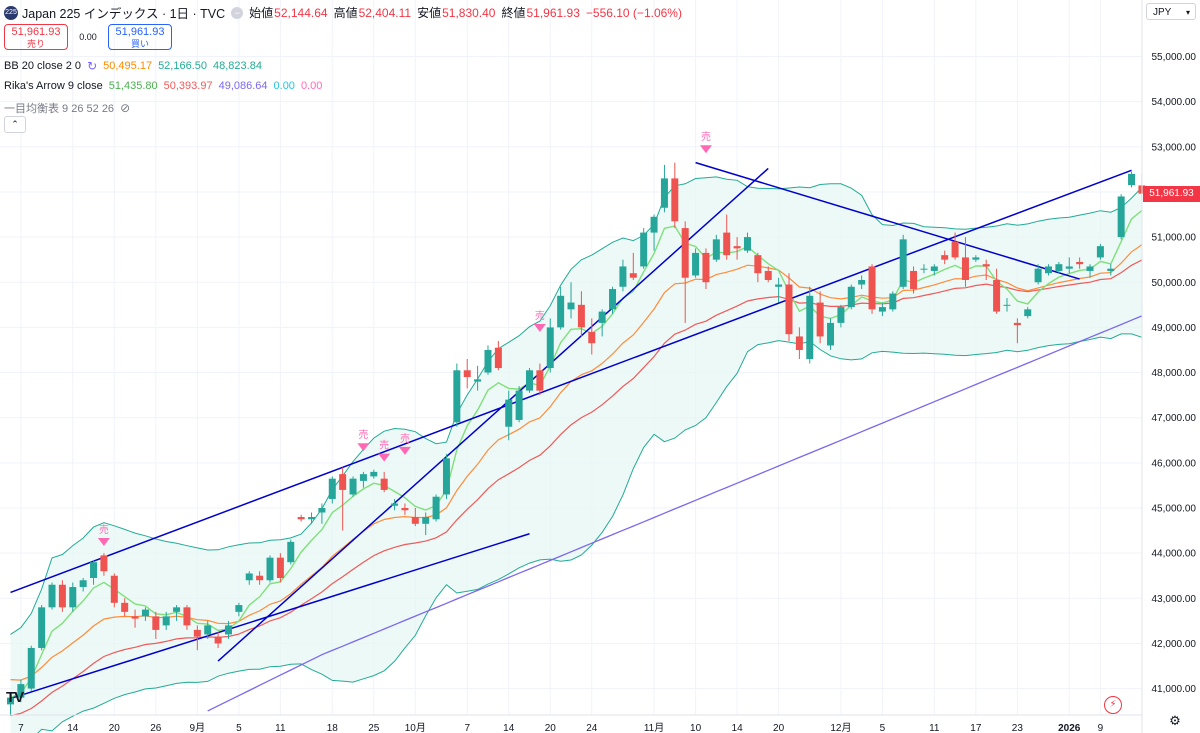  What do you see at coordinates (415, 727) in the screenshot?
I see `x-tick-label: 10月` at bounding box center [415, 727].